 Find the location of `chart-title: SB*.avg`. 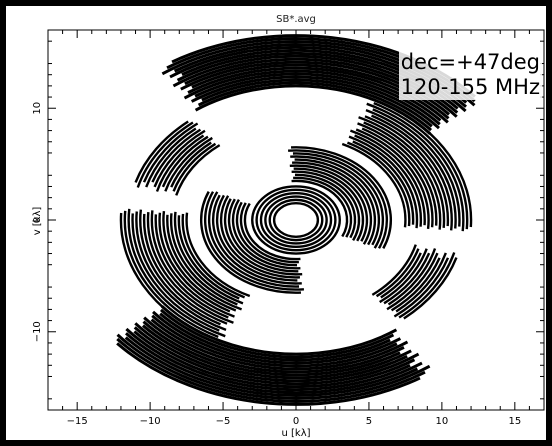

chart-title: SB*.avg is located at coordinates (296, 19).